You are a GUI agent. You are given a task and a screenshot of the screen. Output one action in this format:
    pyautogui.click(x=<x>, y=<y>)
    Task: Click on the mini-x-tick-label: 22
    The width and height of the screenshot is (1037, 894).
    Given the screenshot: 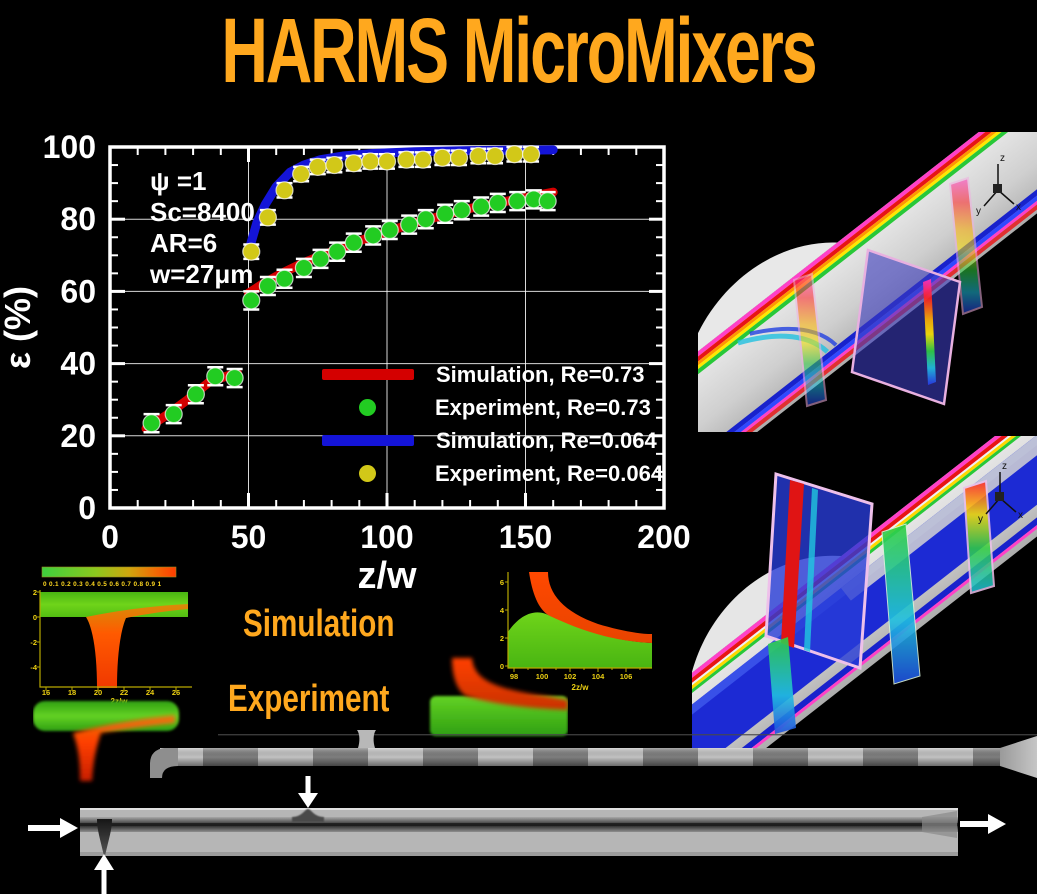 What is the action you would take?
    pyautogui.click(x=124, y=692)
    